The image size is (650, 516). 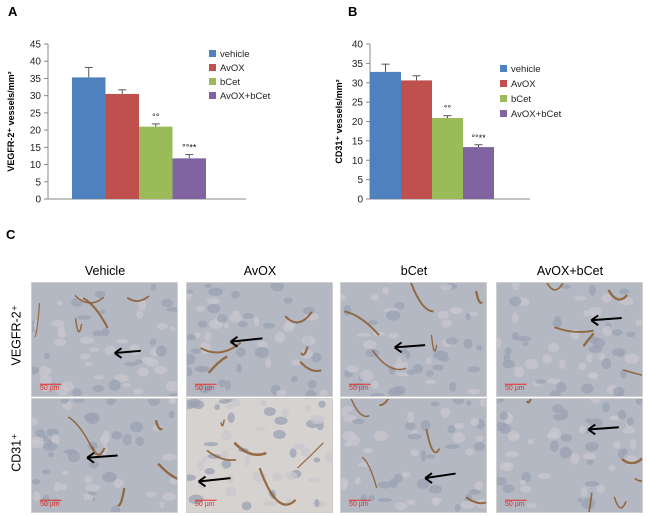 I want to click on legend-label: bCet, so click(x=230, y=82).